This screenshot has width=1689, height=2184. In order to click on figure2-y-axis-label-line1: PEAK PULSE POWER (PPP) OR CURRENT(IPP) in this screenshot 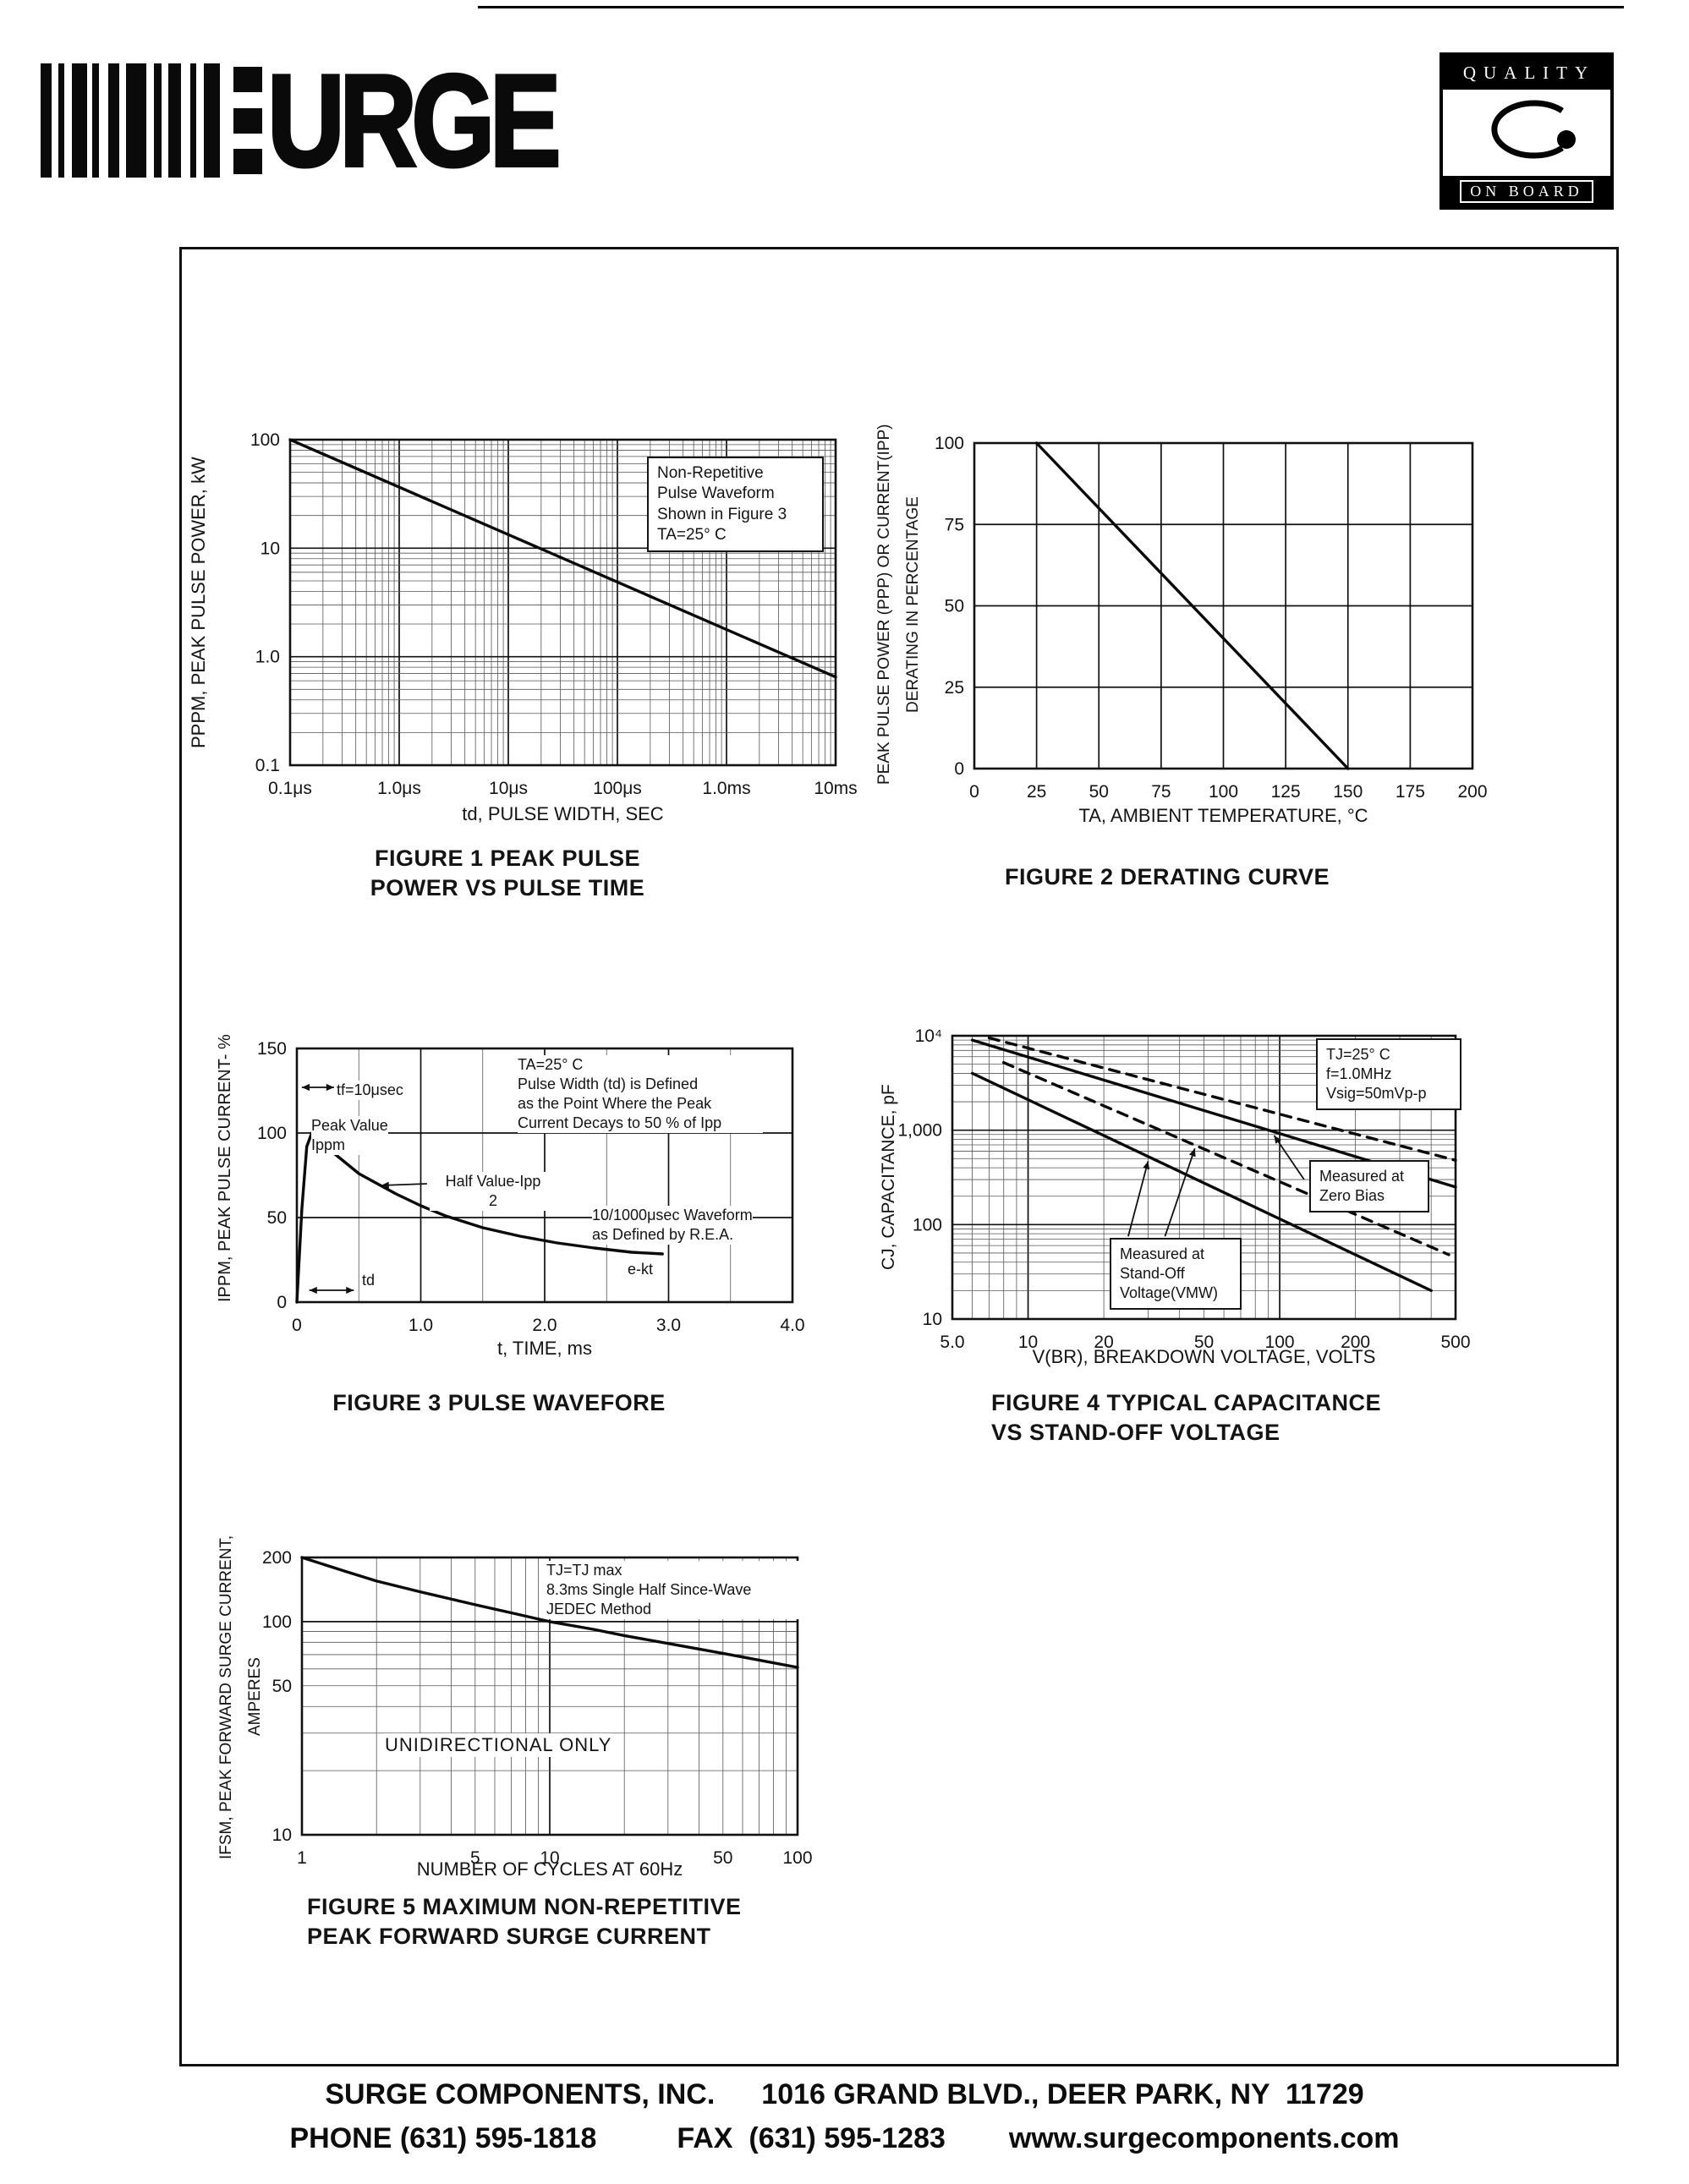, I will do `click(884, 604)`.